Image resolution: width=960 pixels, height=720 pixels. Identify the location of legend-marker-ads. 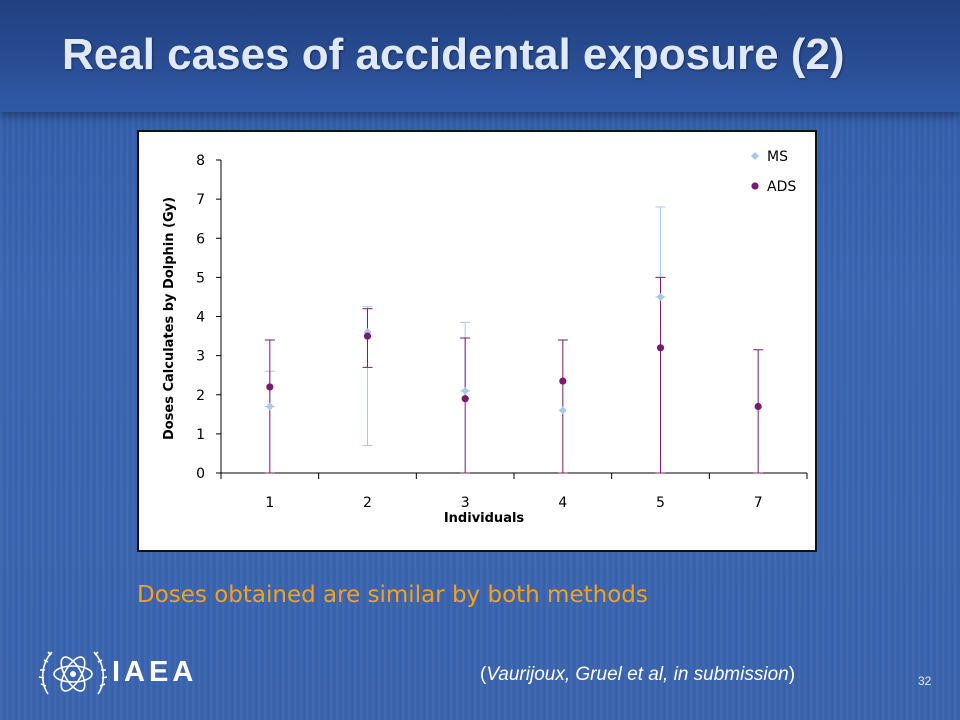
(755, 186).